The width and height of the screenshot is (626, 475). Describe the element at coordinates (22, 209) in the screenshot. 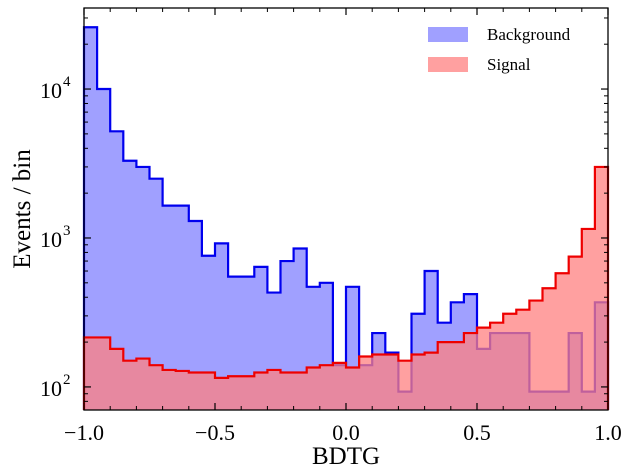

I see `y-axis-title: Events / bin` at that location.